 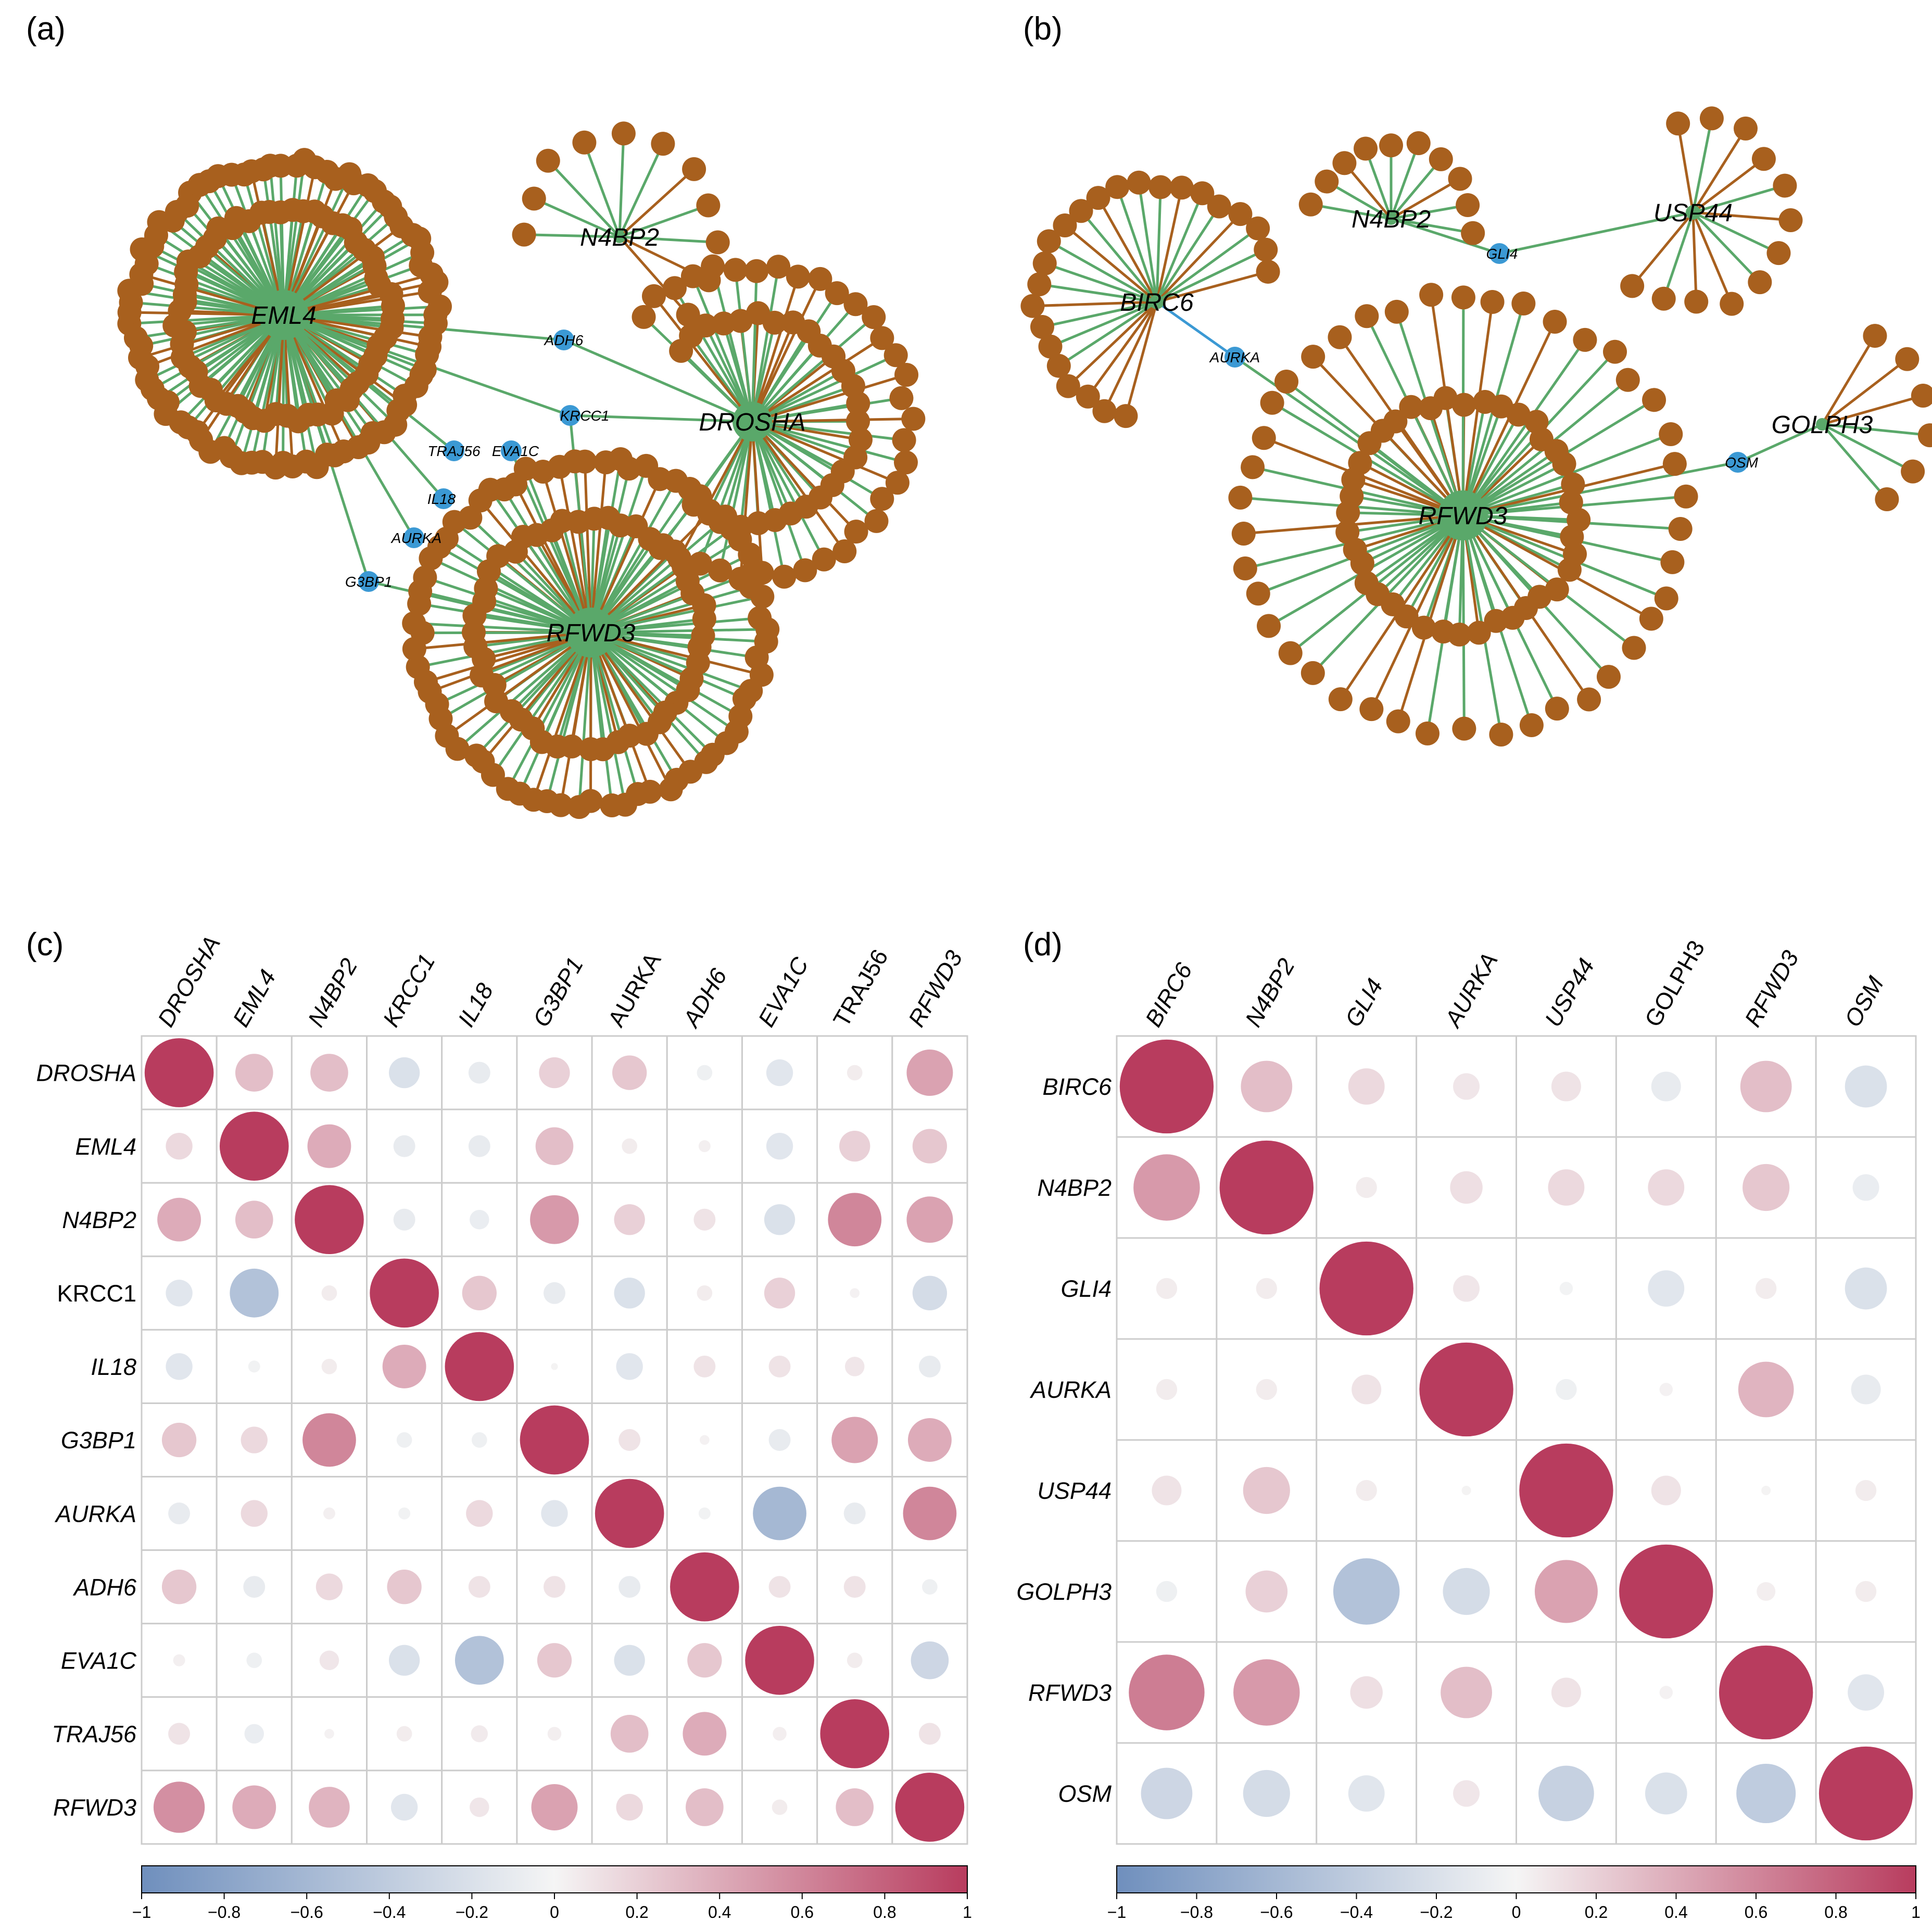 What do you see at coordinates (1116, 1912) in the screenshot?
I see `colorbar-tick-label: −1` at bounding box center [1116, 1912].